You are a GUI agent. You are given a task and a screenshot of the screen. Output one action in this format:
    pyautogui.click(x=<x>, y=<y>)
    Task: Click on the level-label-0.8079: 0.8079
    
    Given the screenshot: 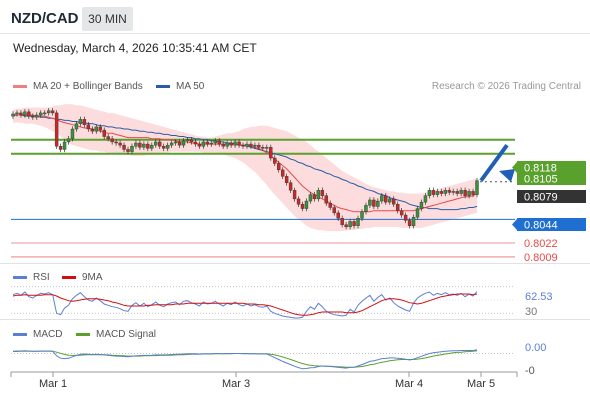 What is the action you would take?
    pyautogui.click(x=541, y=198)
    